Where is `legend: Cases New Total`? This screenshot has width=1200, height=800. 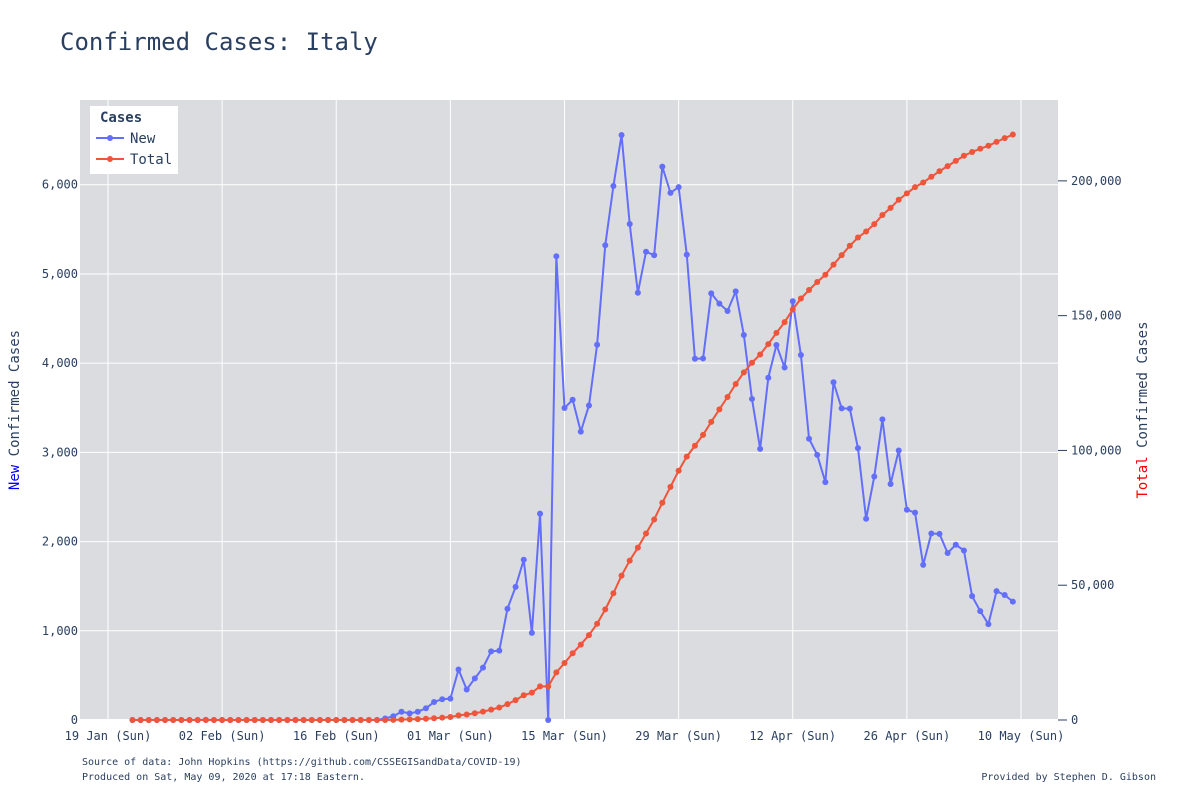
legend: Cases New Total is located at coordinates (134, 140).